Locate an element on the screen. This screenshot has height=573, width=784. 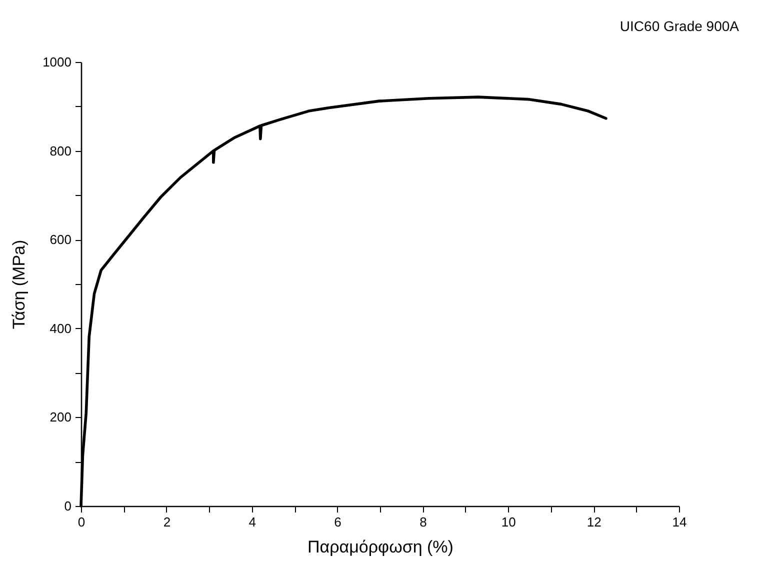
y-tick-label: 0 is located at coordinates (68, 506).